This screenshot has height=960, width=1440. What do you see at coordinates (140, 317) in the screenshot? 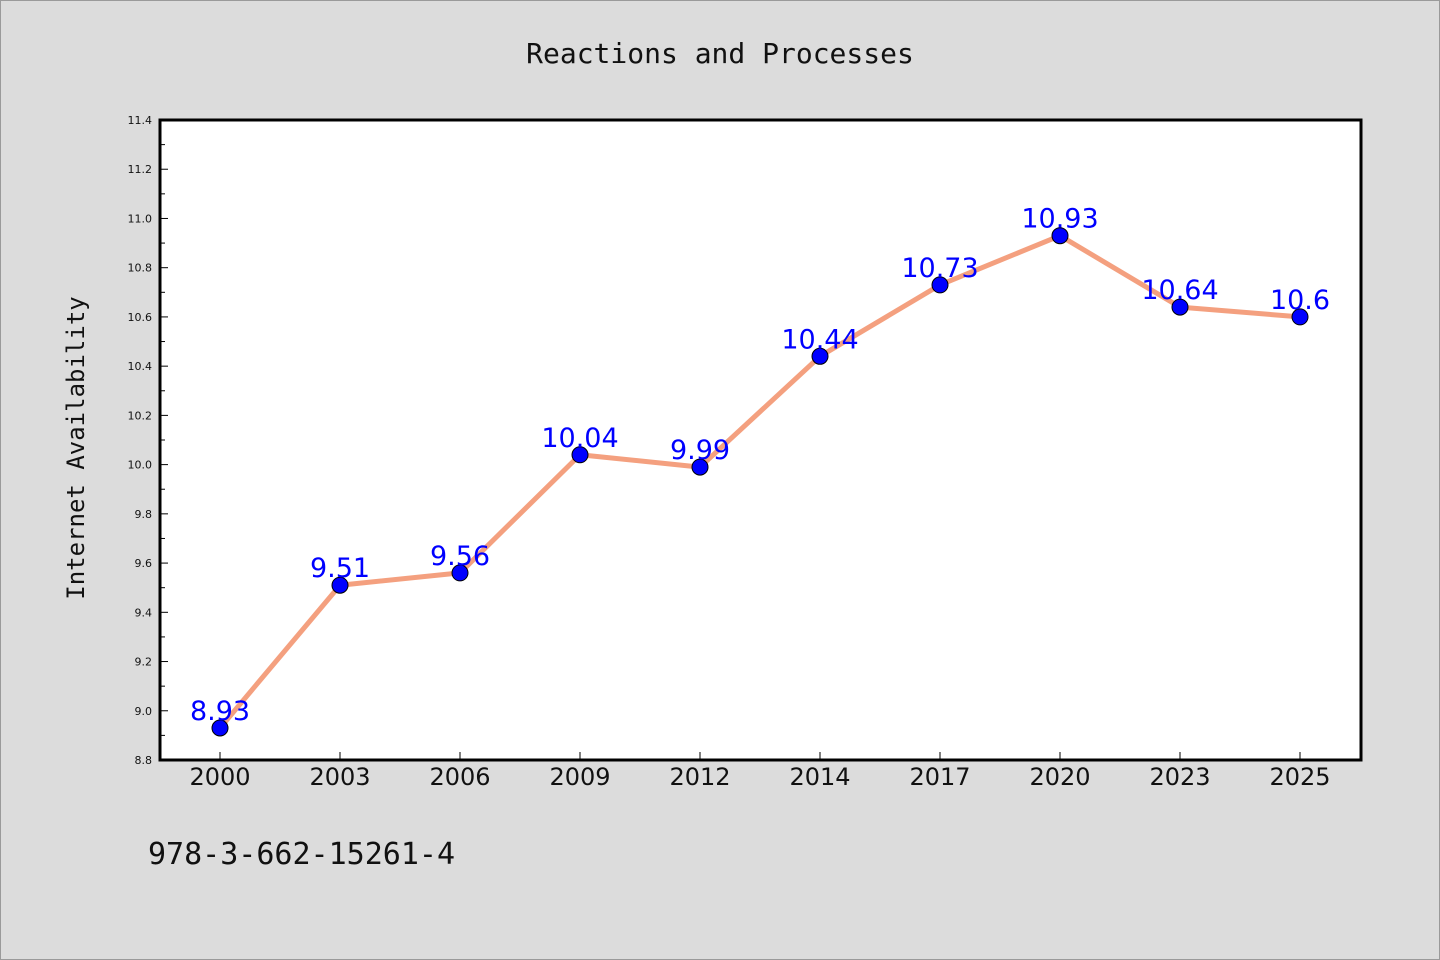
I see `y-tick-label: 10.6` at bounding box center [140, 317].